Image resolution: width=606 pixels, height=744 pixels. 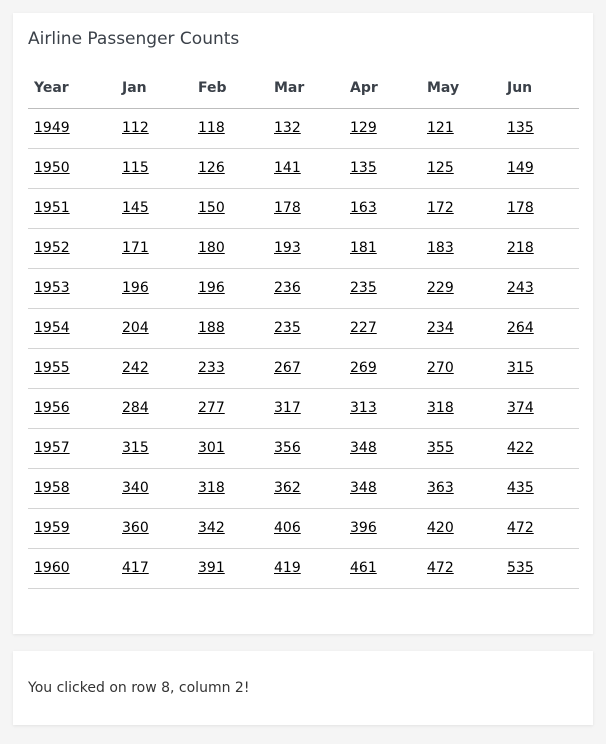 What do you see at coordinates (135, 248) in the screenshot?
I see `cell-link: 171` at bounding box center [135, 248].